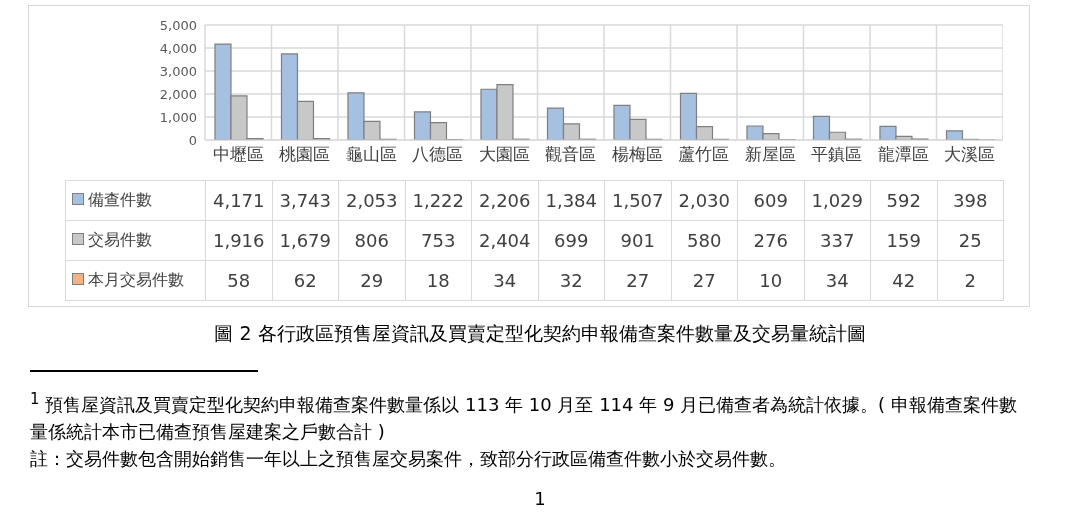 This screenshot has width=1080, height=520. I want to click on data-label: 42, so click(903, 280).